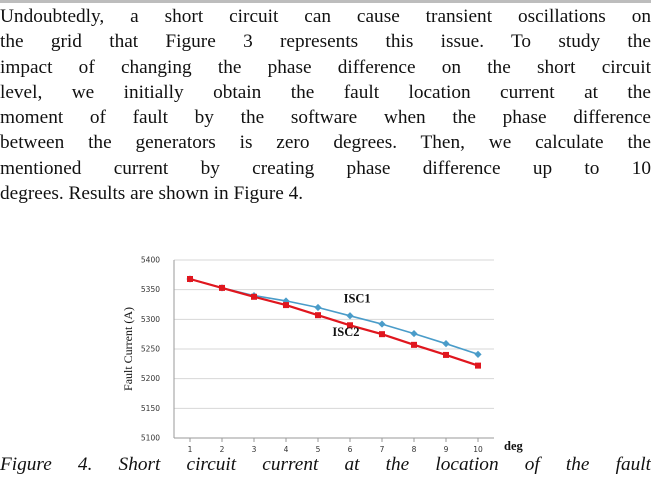  What do you see at coordinates (350, 449) in the screenshot?
I see `x-tick-label: 6` at bounding box center [350, 449].